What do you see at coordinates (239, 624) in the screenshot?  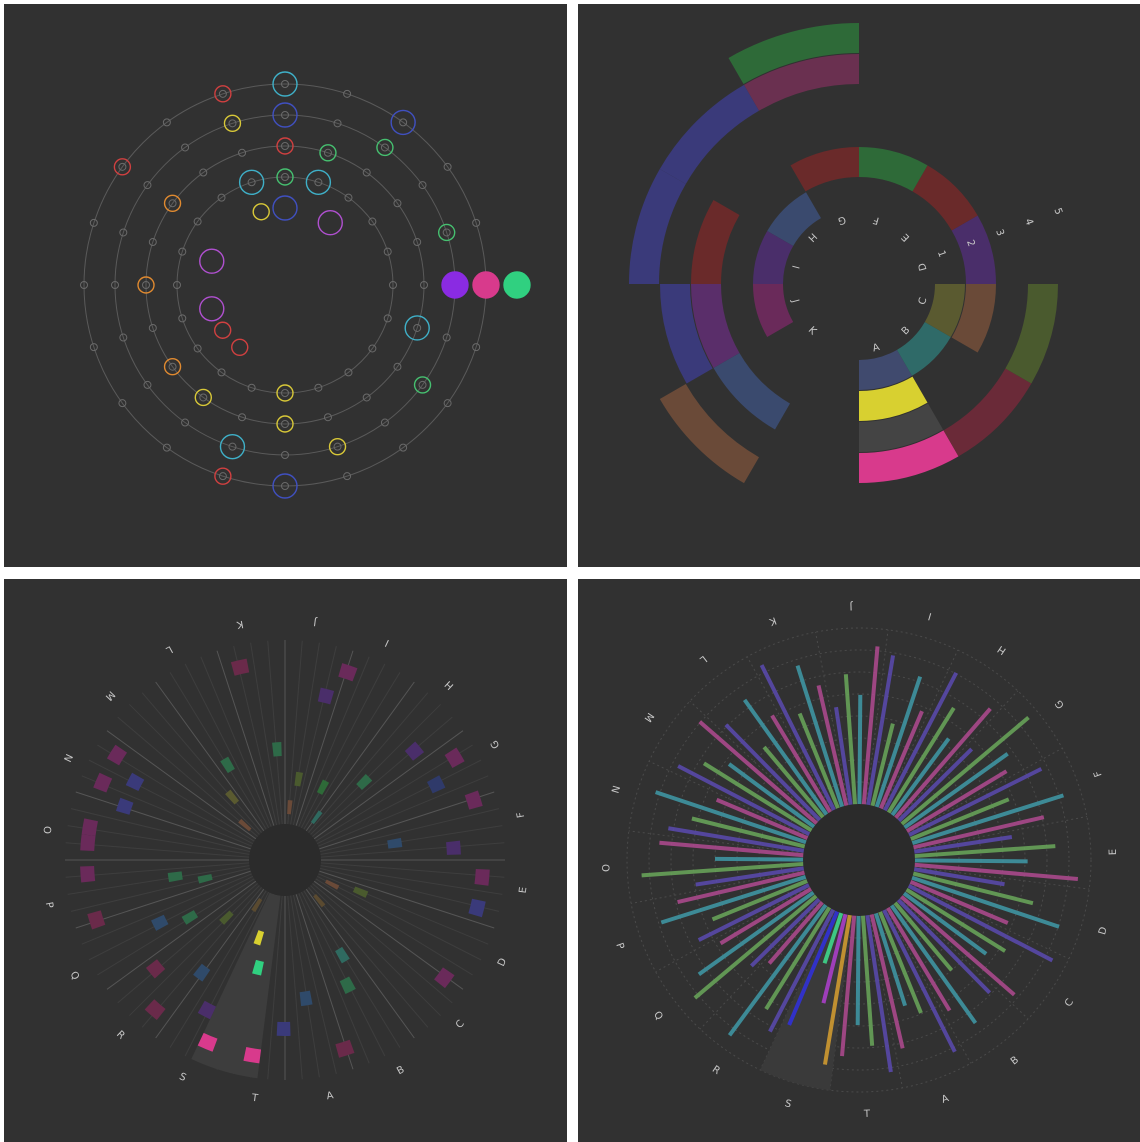 I see `category-label: K` at bounding box center [239, 624].